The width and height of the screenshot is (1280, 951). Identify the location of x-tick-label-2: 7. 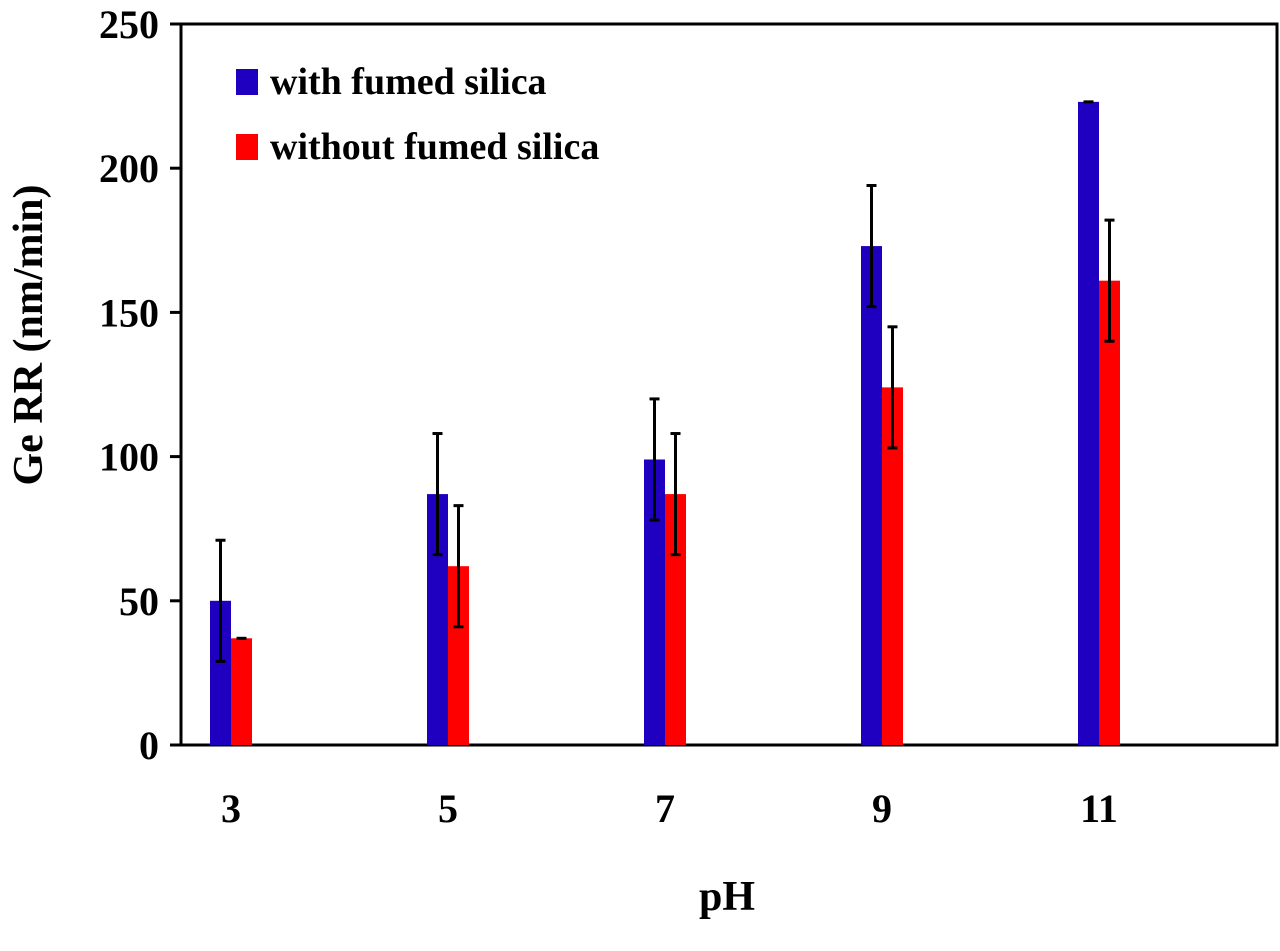
(665, 808).